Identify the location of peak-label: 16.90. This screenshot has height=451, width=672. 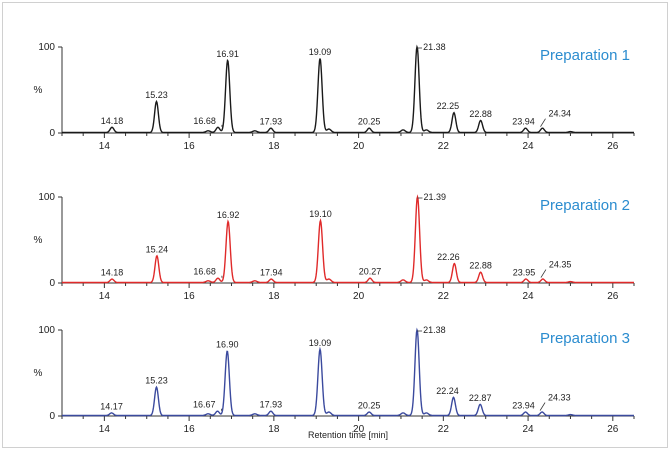
(227, 345).